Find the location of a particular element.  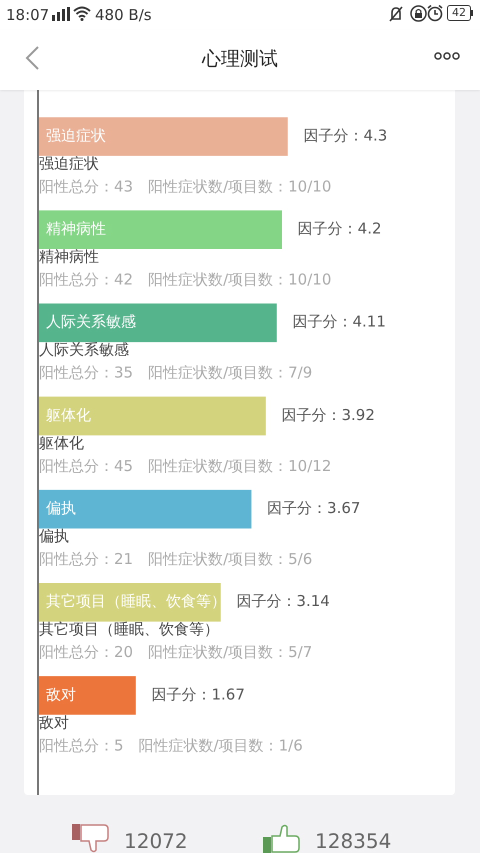

annotation: 阳性总分：35 阳性症状数/项目数：7/9 is located at coordinates (175, 373).